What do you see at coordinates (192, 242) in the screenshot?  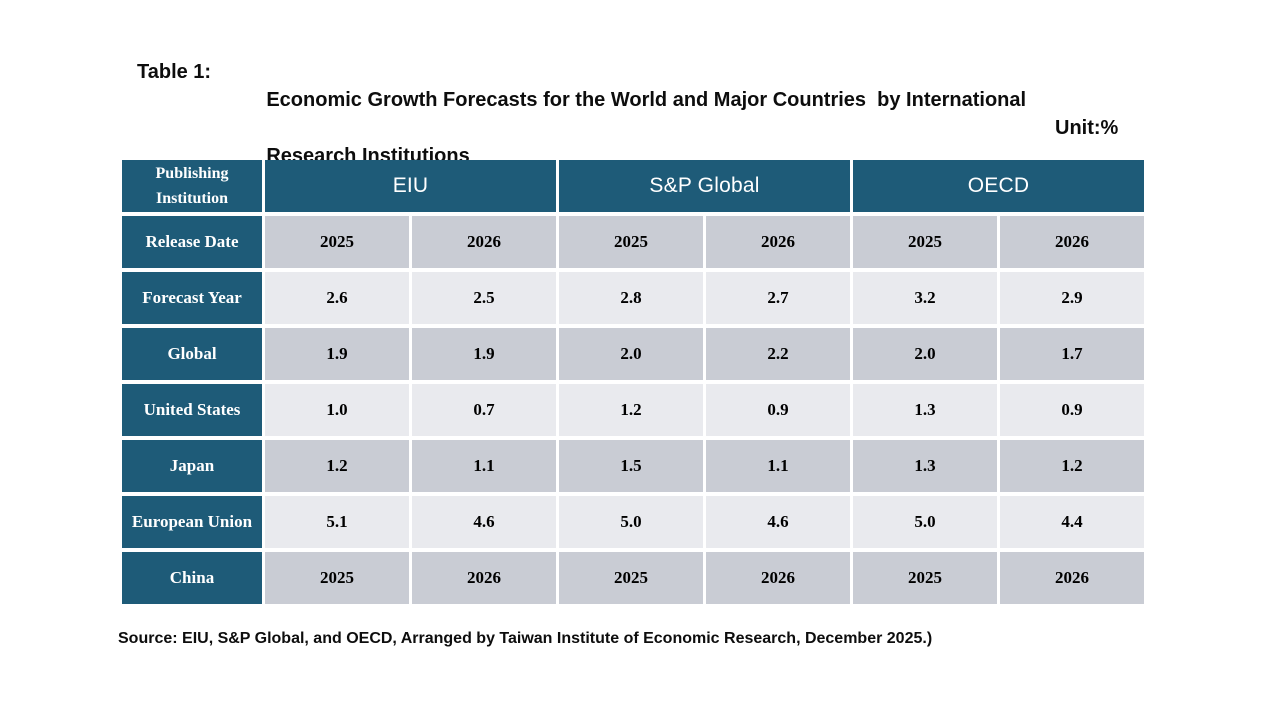 I see `row-label: Release Date` at bounding box center [192, 242].